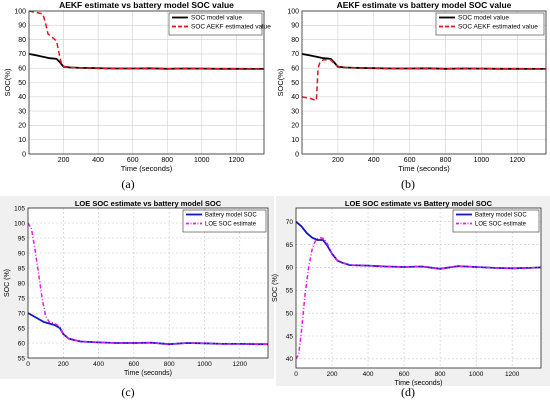  I want to click on legend-entry: Battery model SOC, so click(231, 216).